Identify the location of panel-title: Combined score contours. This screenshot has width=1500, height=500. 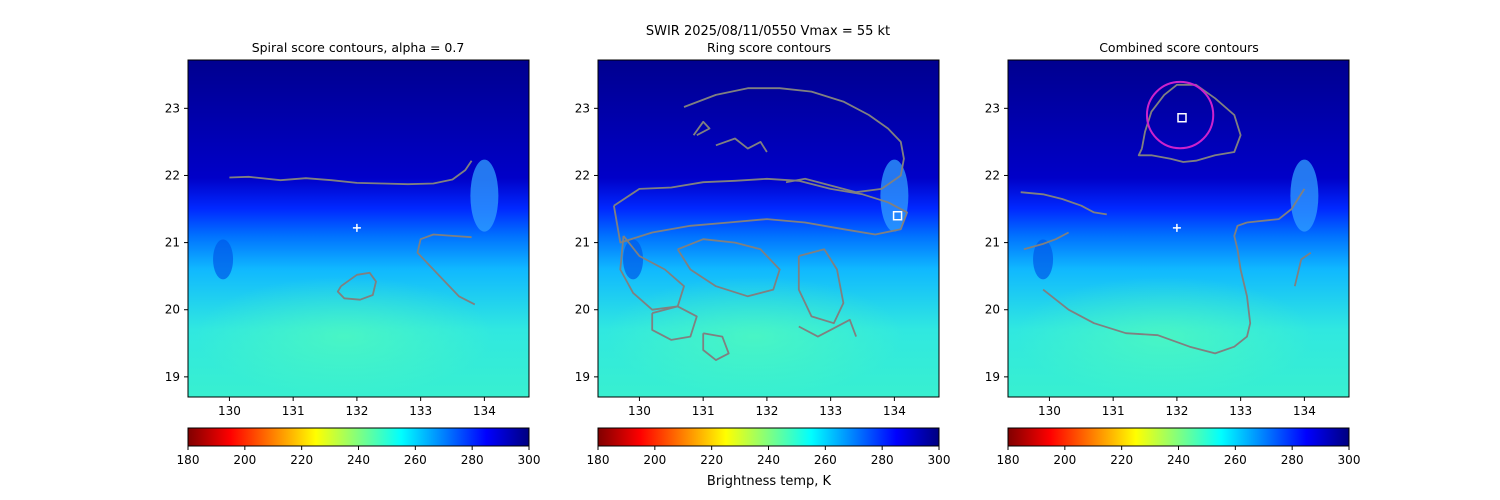
(1179, 47).